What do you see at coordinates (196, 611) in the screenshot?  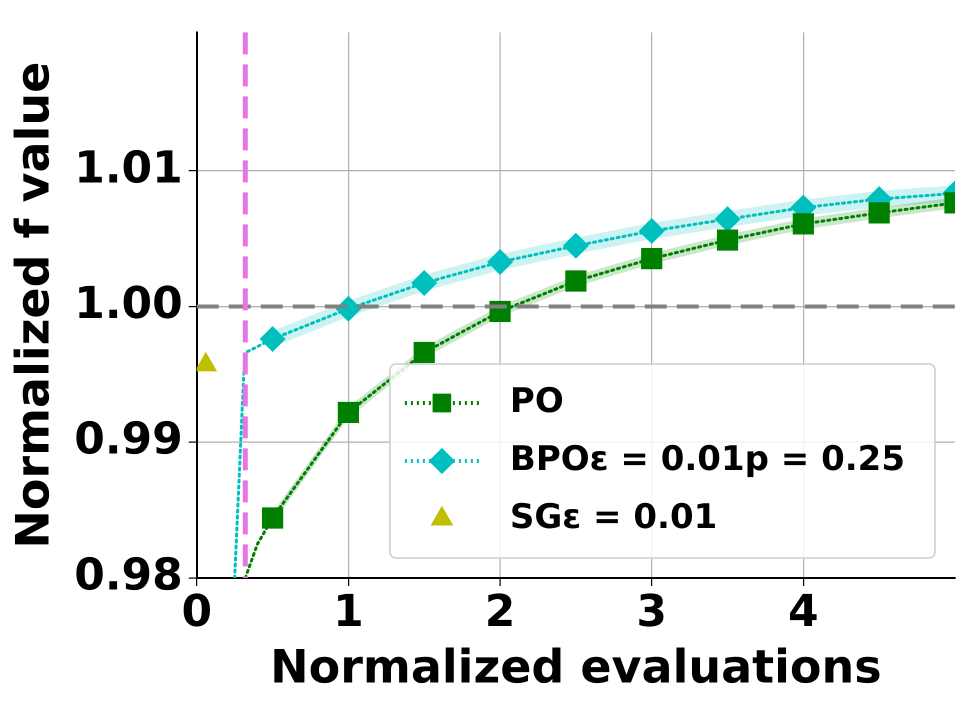 I see `x-tick-label: 0` at bounding box center [196, 611].